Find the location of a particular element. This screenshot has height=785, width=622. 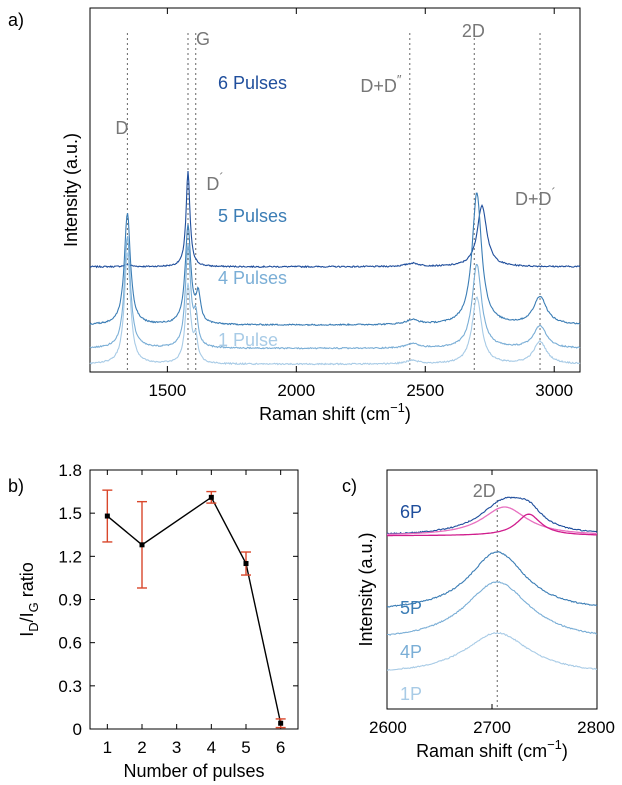

panel-a-series-label-0: 6 Pulses is located at coordinates (252, 83).